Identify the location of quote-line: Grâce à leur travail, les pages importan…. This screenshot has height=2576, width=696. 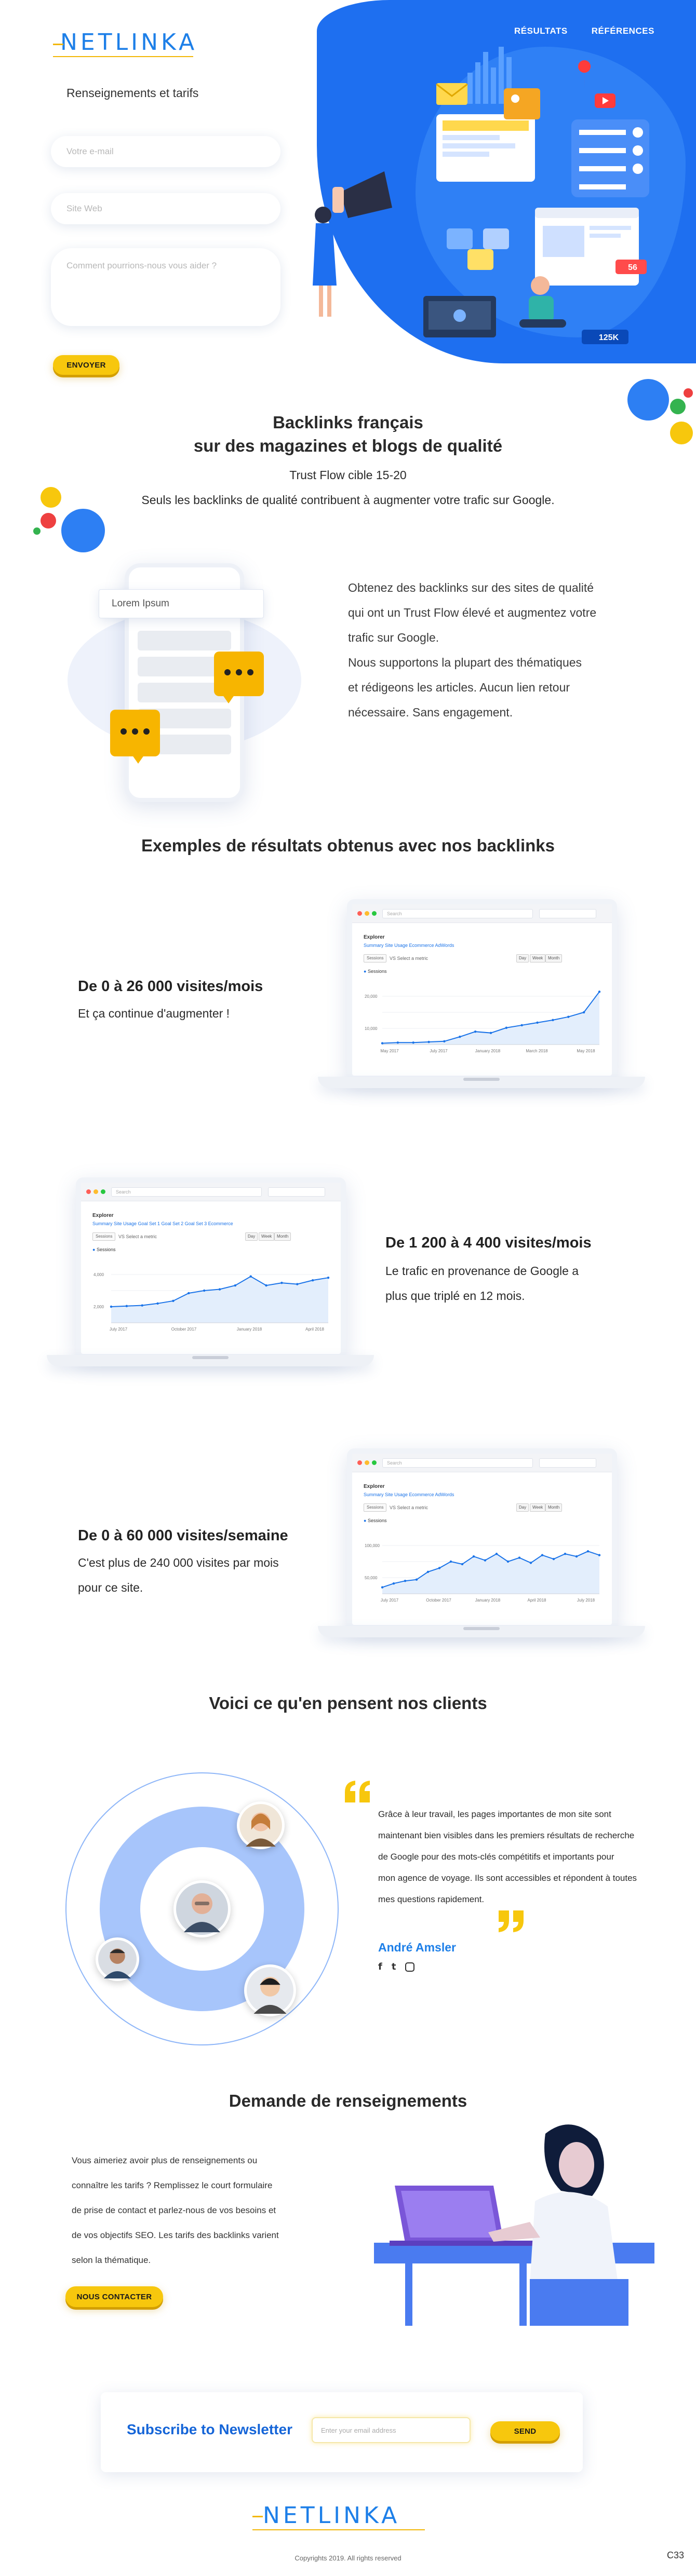
(495, 1814).